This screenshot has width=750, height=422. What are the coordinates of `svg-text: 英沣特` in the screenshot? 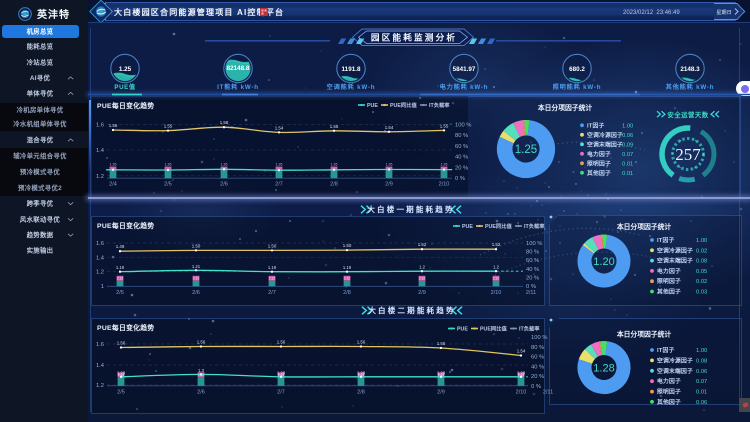 It's located at (53, 14).